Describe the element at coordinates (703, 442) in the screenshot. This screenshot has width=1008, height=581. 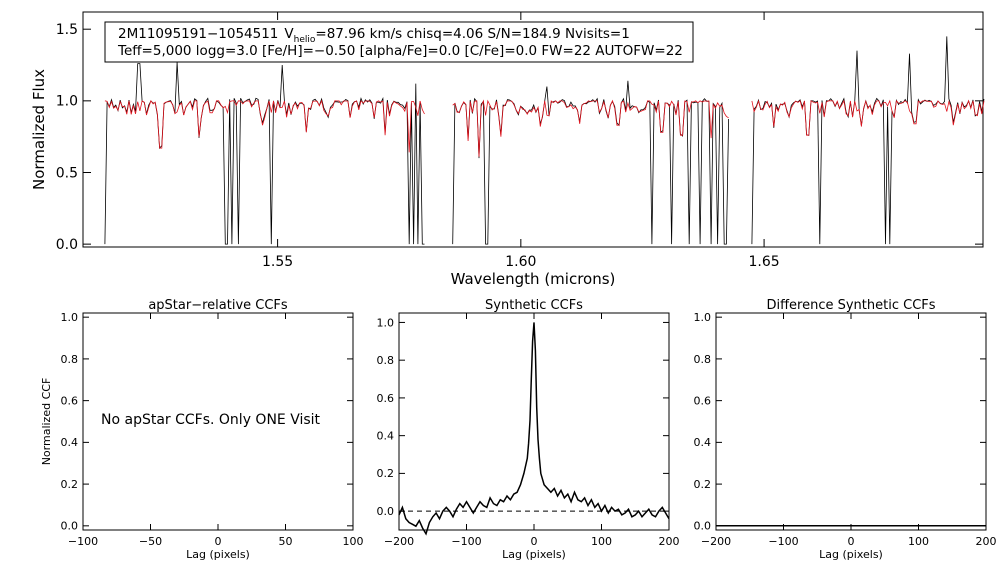
I see `difference-ccf-ytick-label: 0.4` at that location.